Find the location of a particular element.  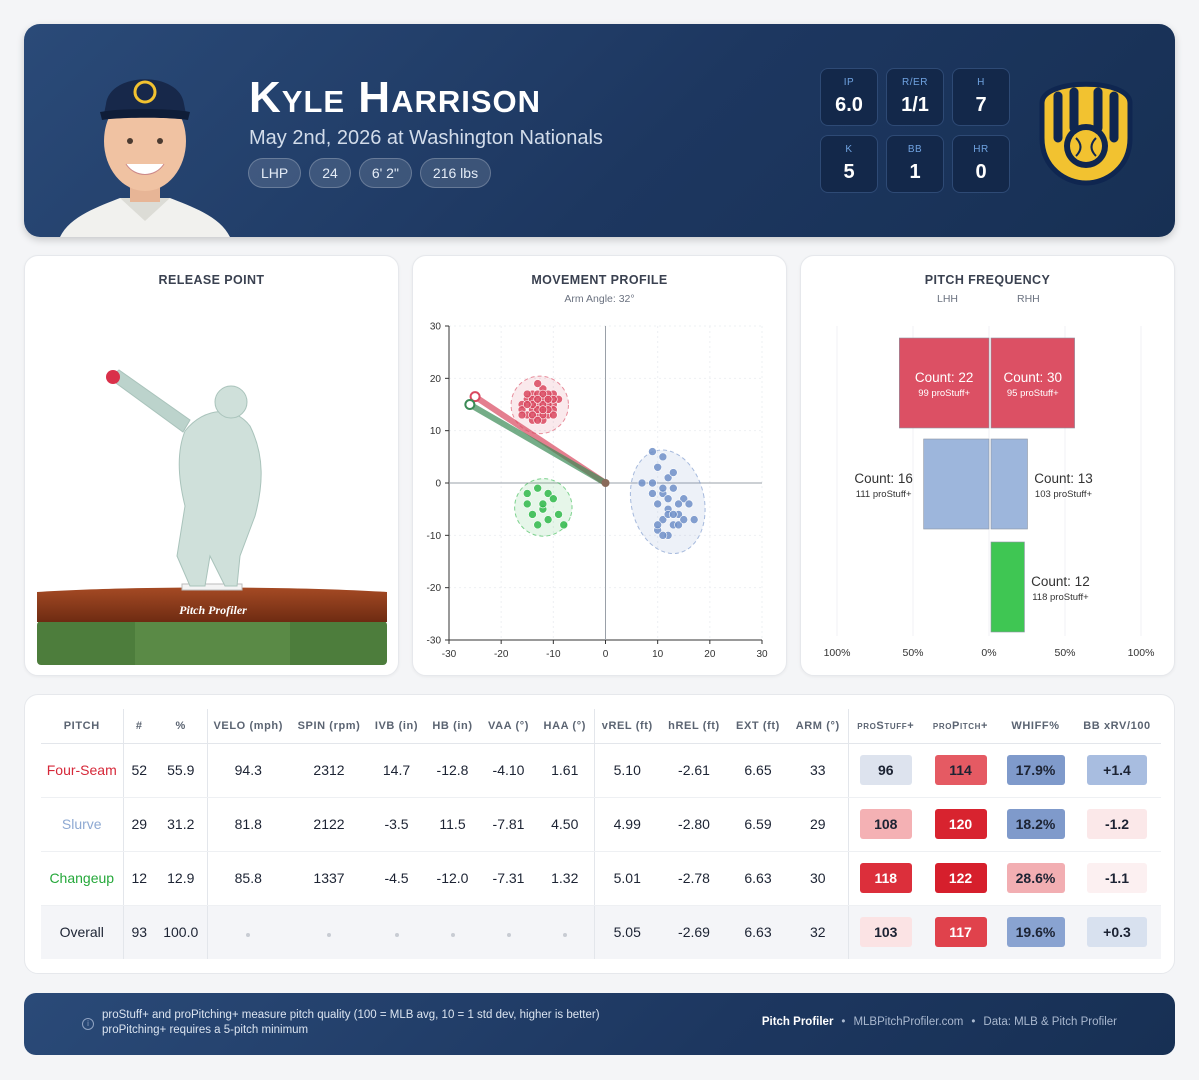

lhh-label: LHH is located at coordinates (948, 299).